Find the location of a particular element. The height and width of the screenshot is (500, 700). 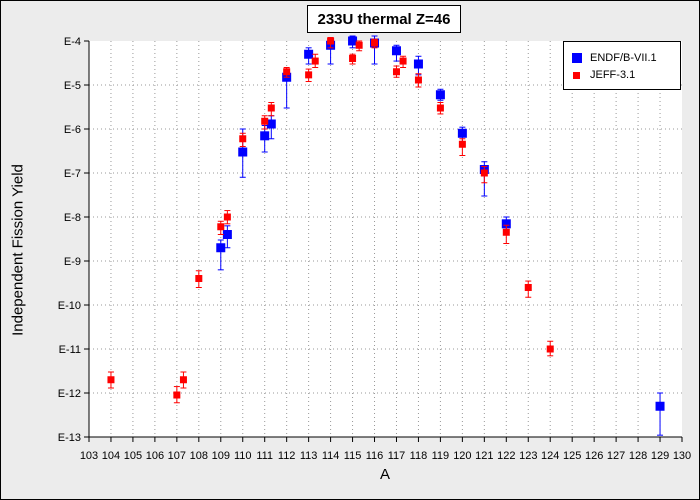

x-tick-label: 120 is located at coordinates (462, 456).